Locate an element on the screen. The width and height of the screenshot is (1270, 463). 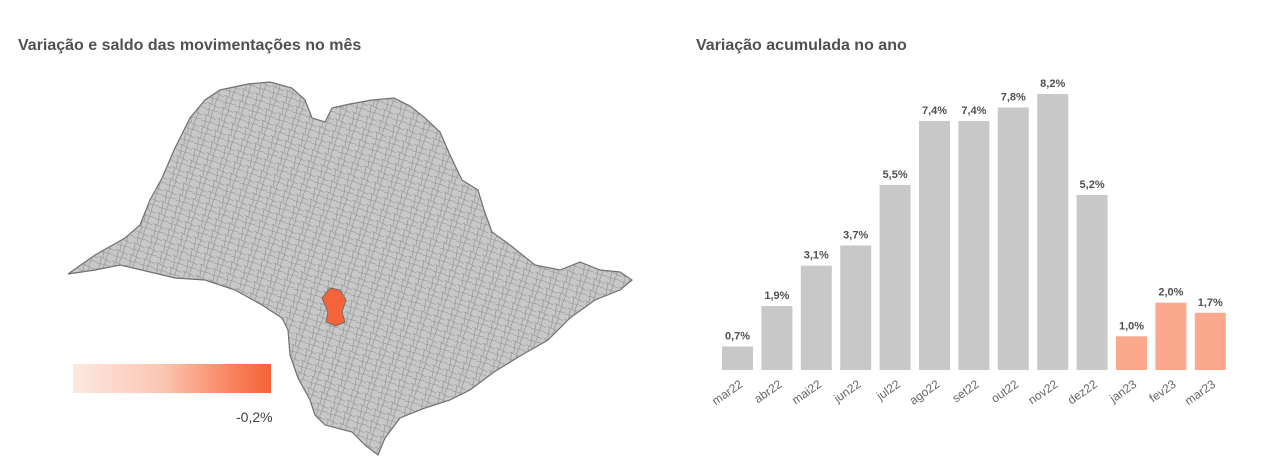
data-label-jul22: 5,5% is located at coordinates (895, 175).